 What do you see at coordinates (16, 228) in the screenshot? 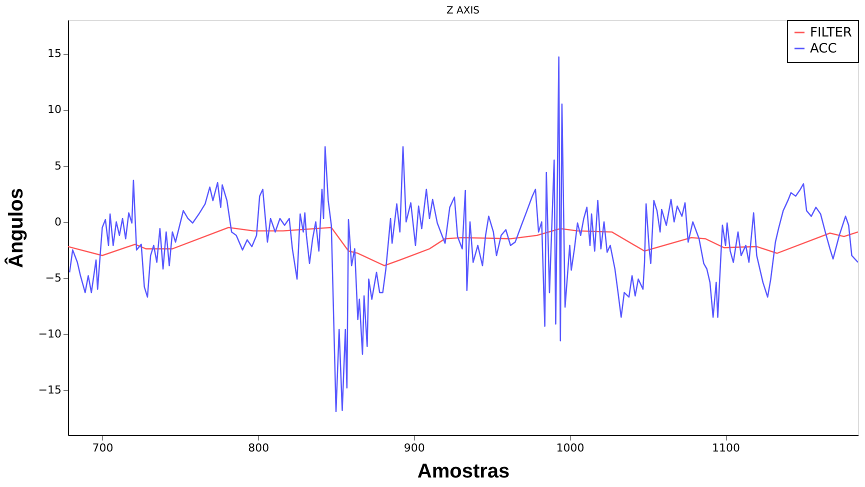
I see `y-axis-title: Ângulos` at bounding box center [16, 228].